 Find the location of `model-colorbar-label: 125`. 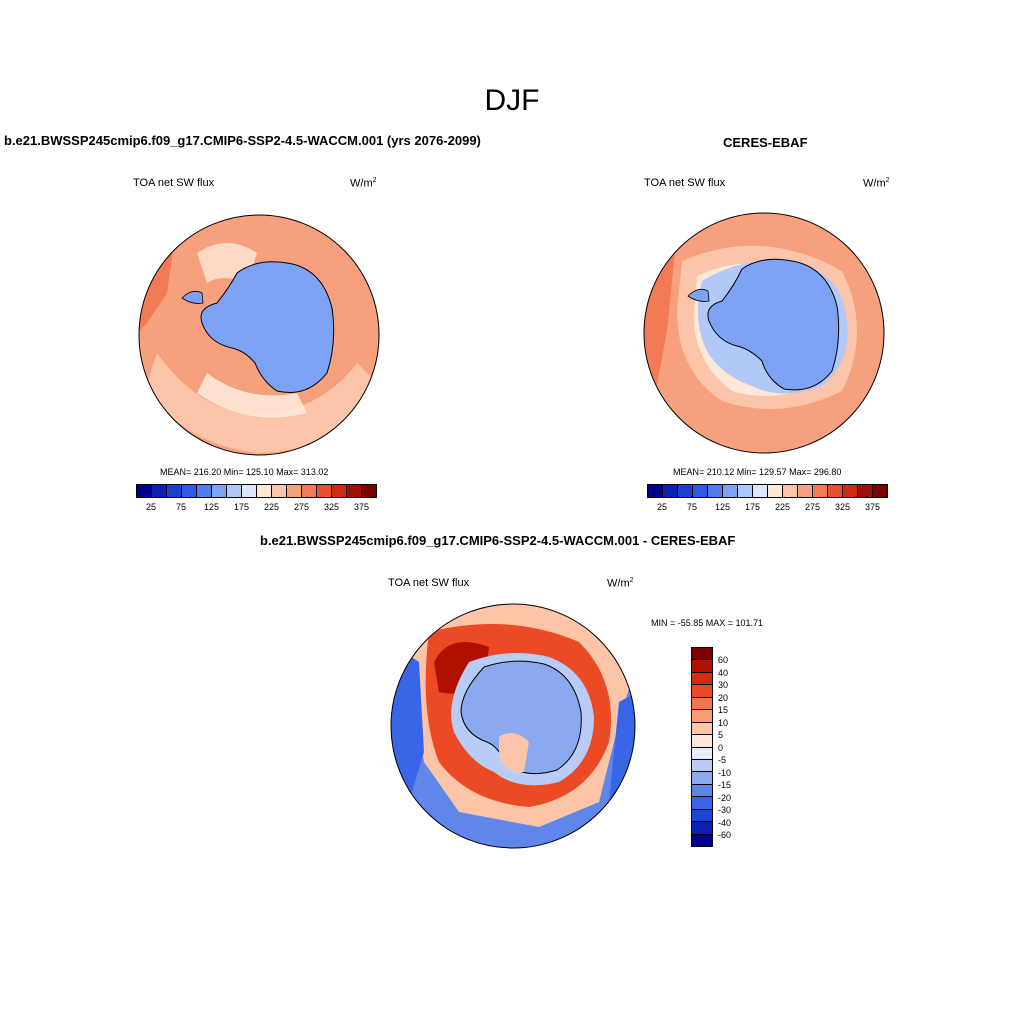

model-colorbar-label: 125 is located at coordinates (212, 507).